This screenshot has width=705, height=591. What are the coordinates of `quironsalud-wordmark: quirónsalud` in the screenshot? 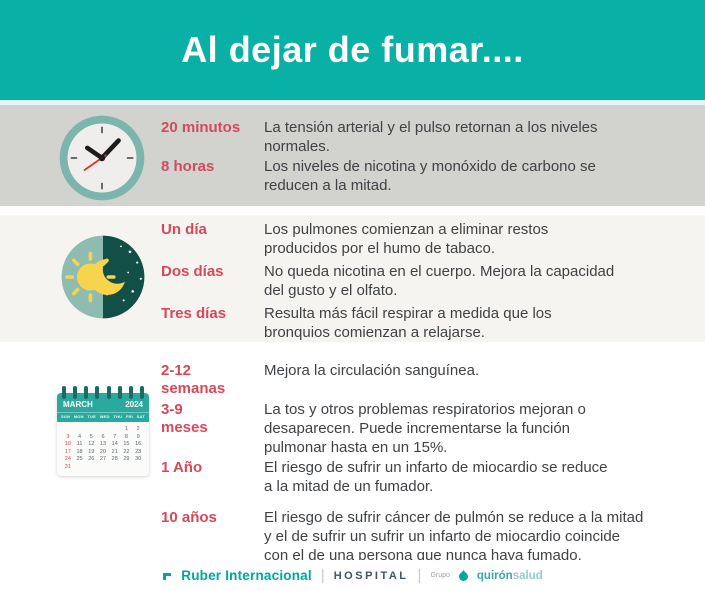 It's located at (509, 575).